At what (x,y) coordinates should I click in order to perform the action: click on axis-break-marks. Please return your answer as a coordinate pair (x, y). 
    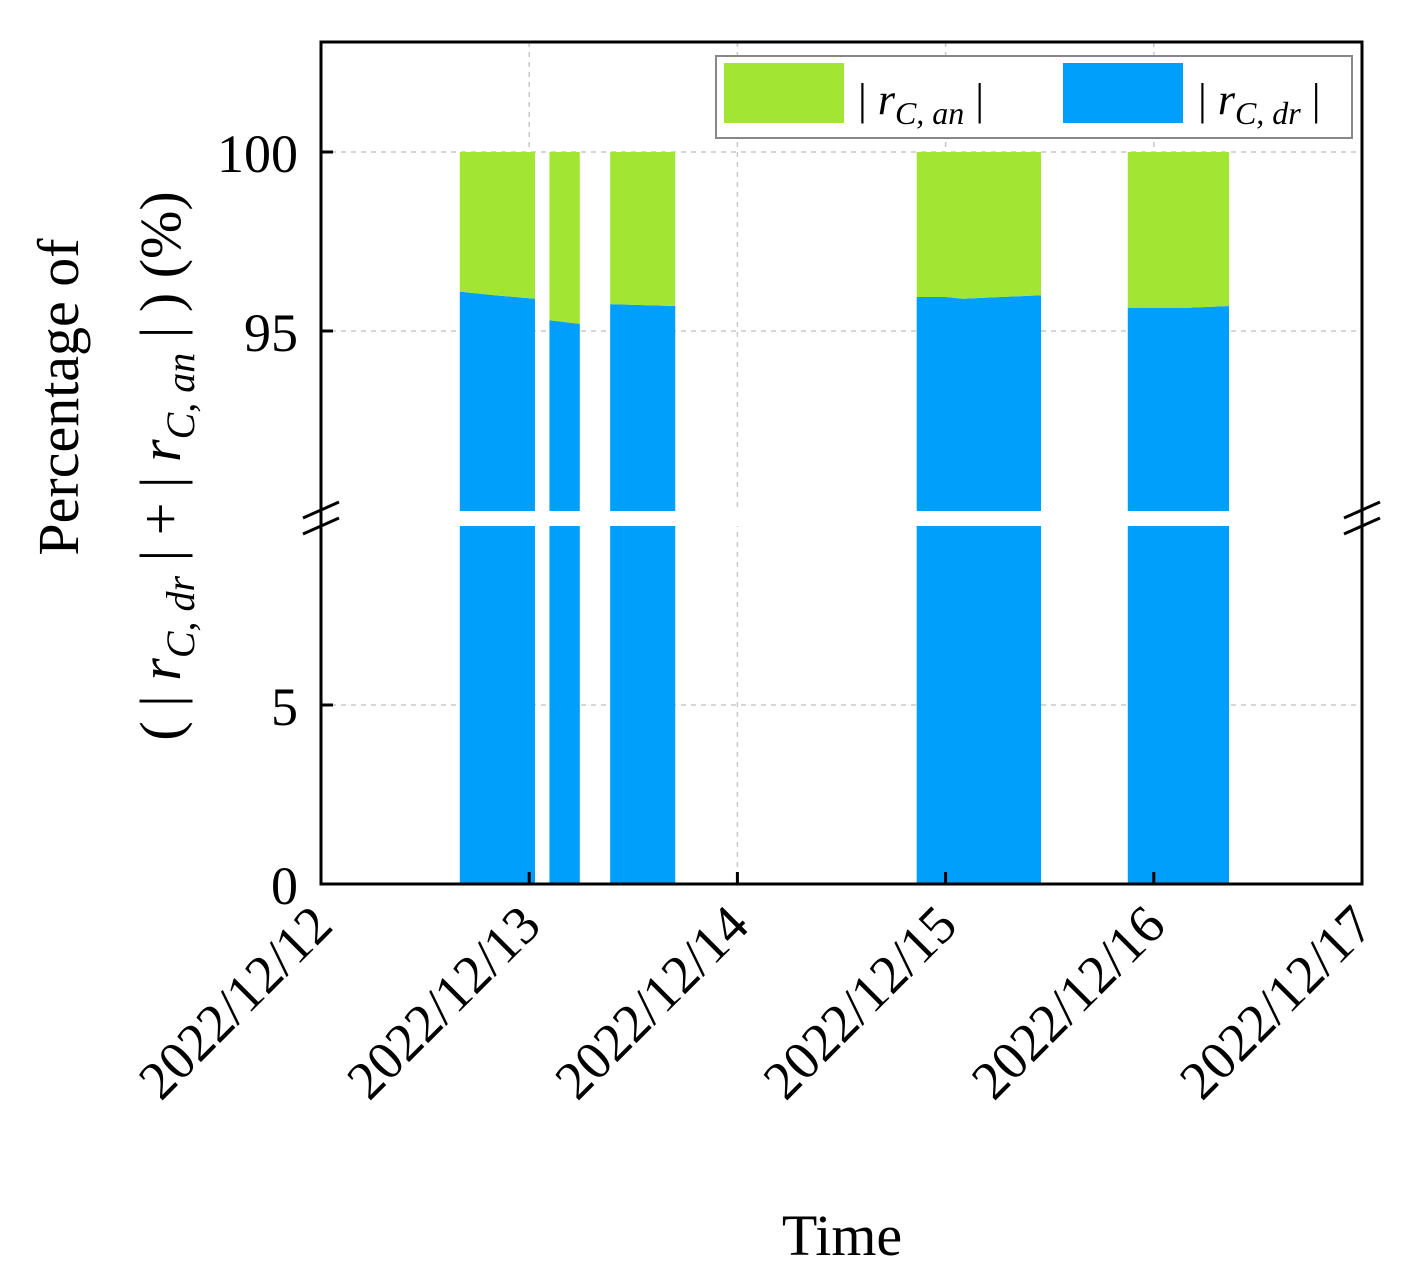
    Looking at the image, I should click on (841, 518).